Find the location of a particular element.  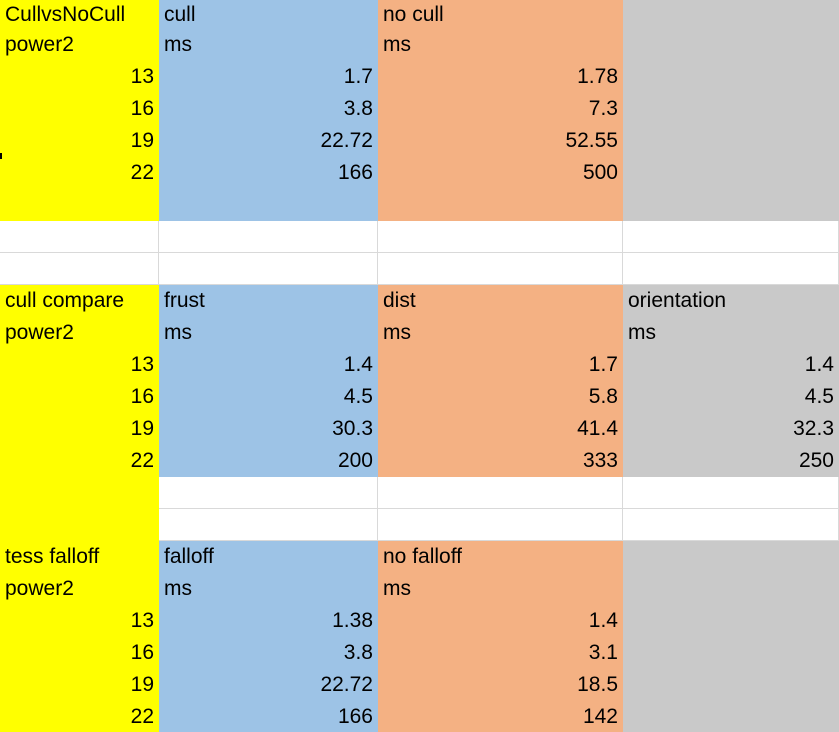

cell-r16-c2 is located at coordinates (268, 493).